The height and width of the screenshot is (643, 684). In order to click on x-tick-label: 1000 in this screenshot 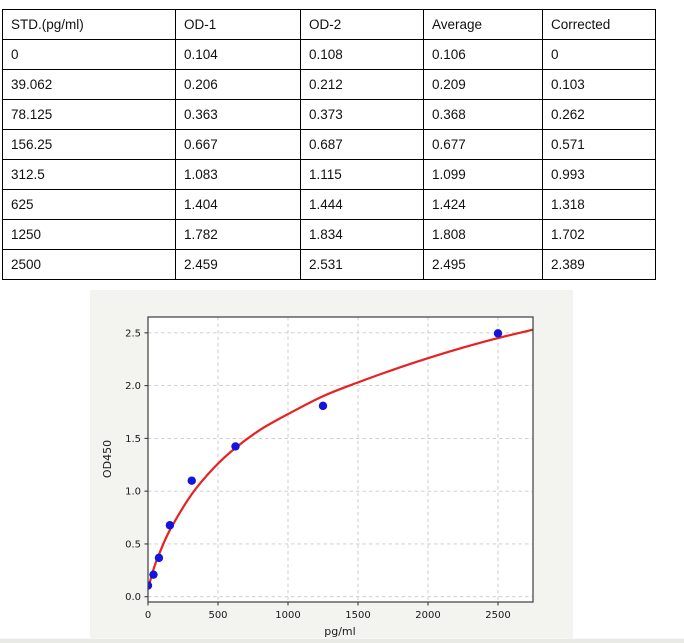, I will do `click(287, 615)`.